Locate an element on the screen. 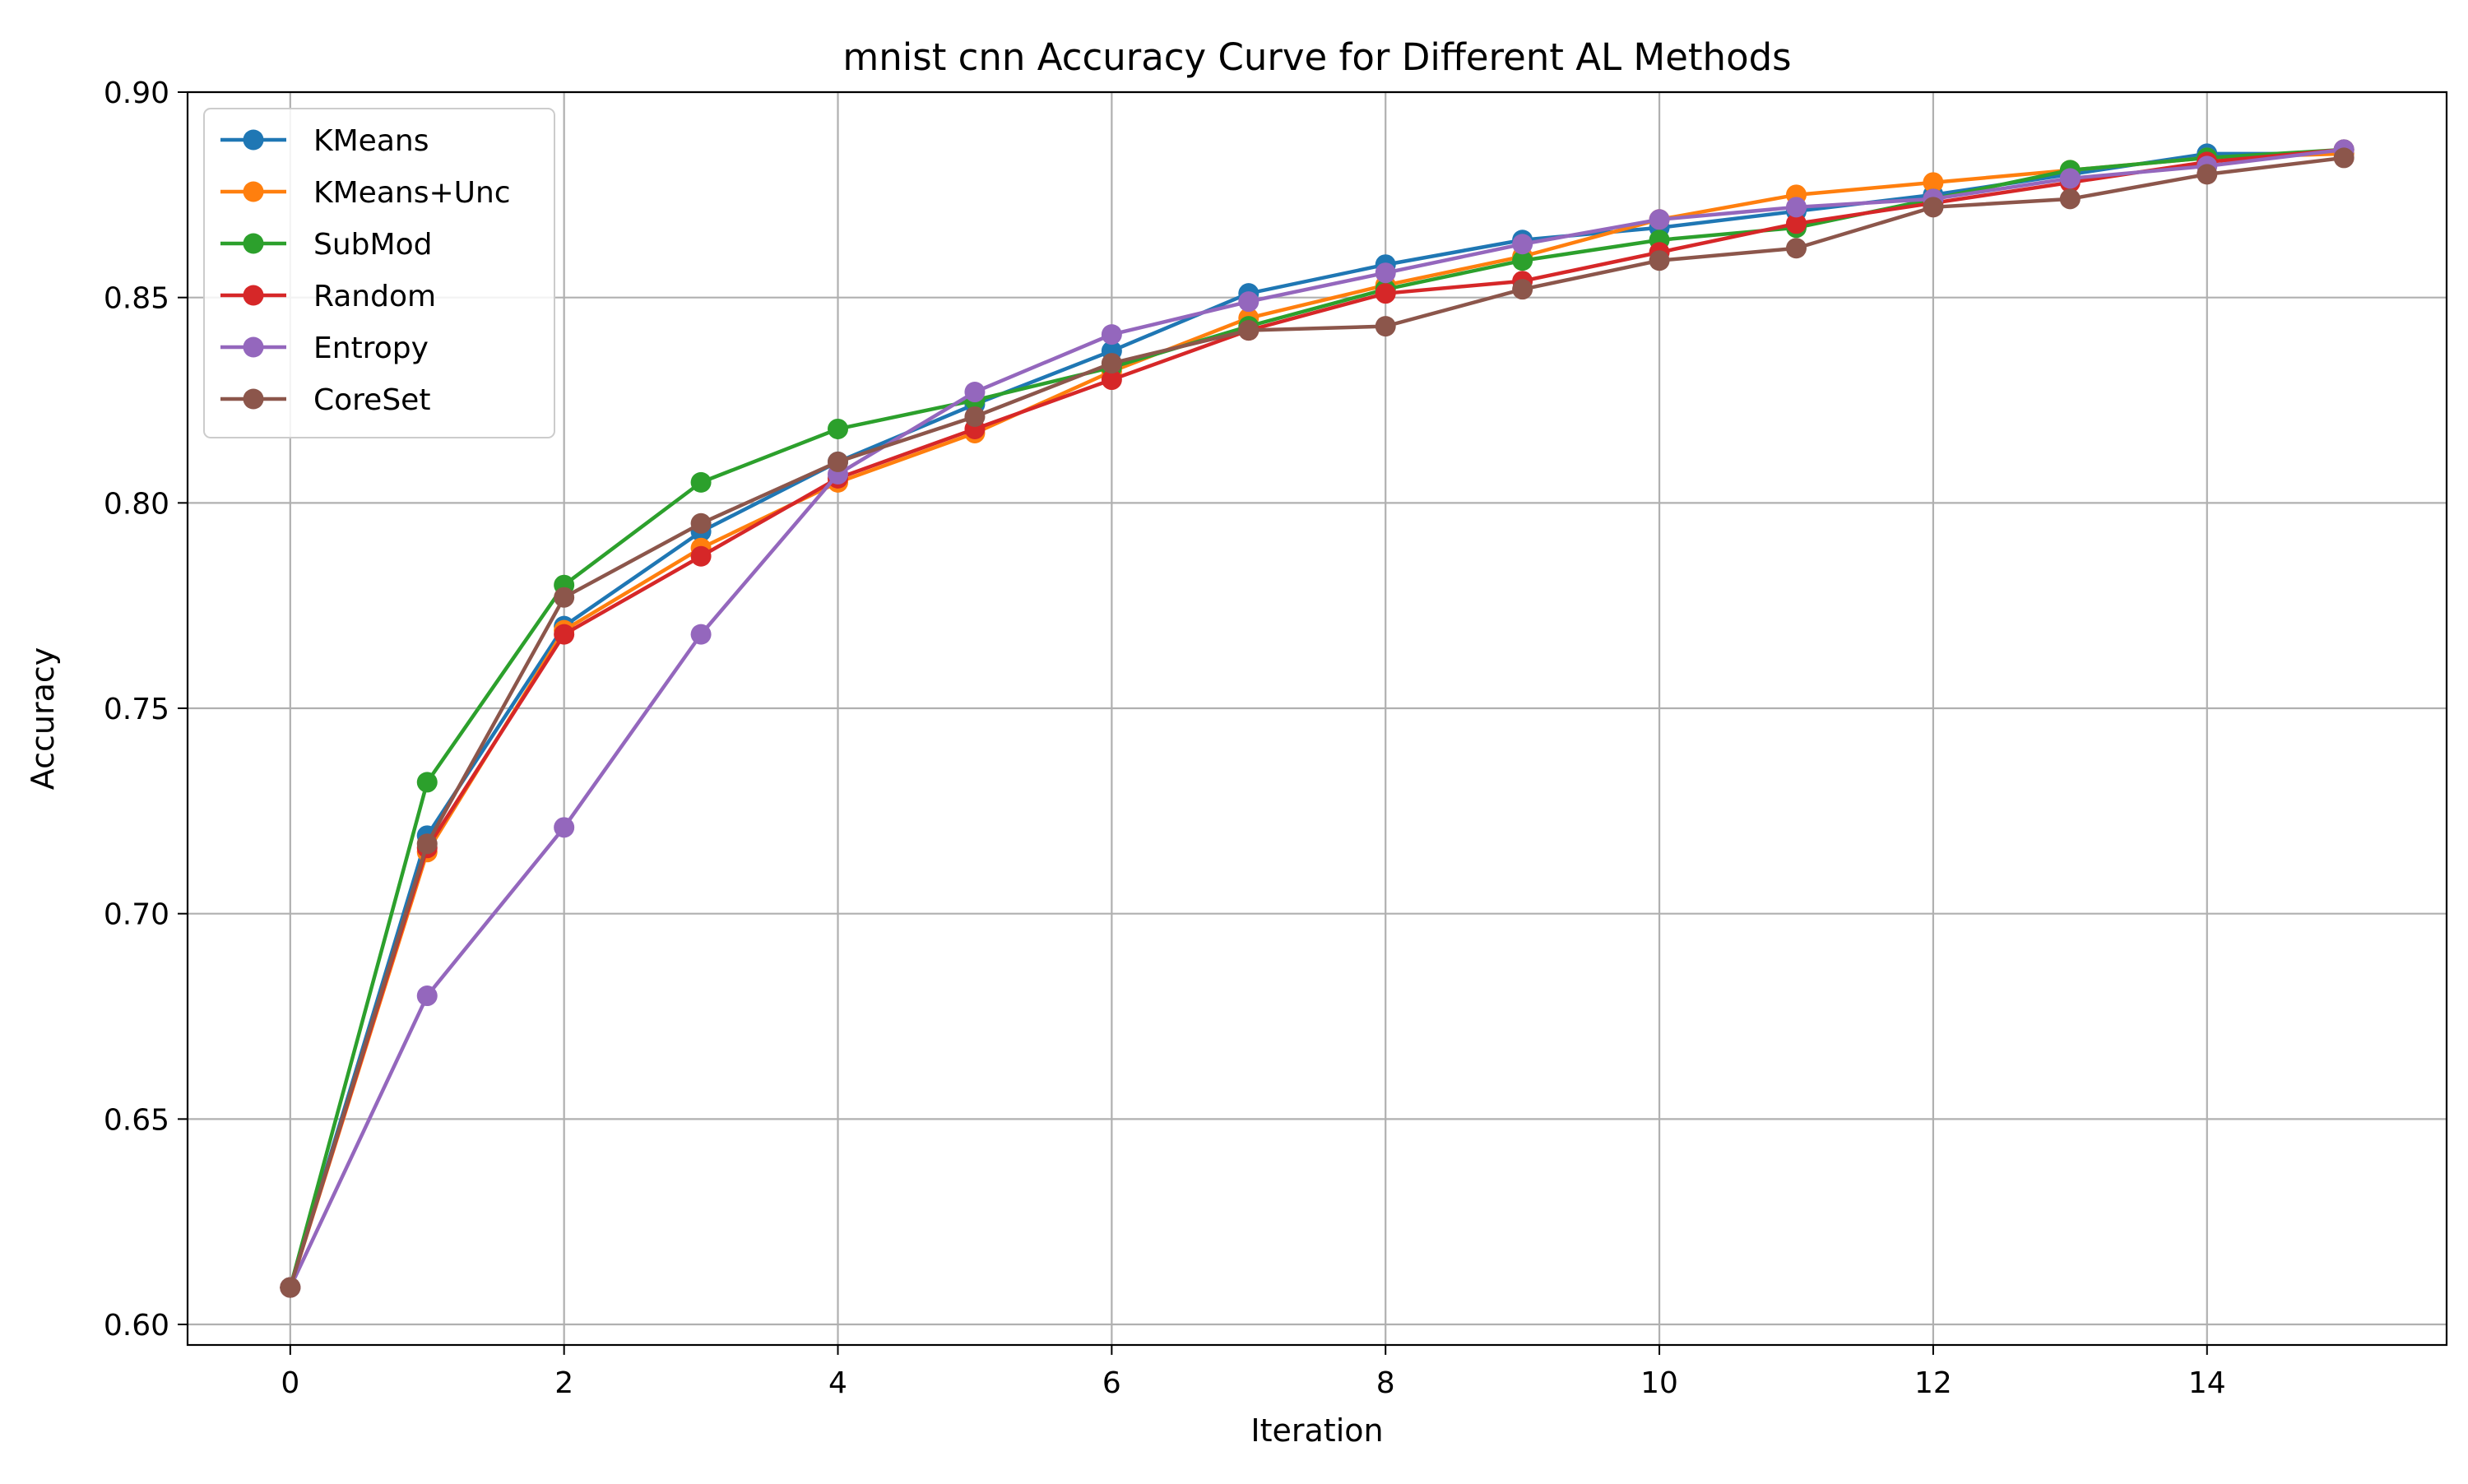 This screenshot has height=1484, width=2468. legend-label: KMeans+Unc is located at coordinates (412, 193).